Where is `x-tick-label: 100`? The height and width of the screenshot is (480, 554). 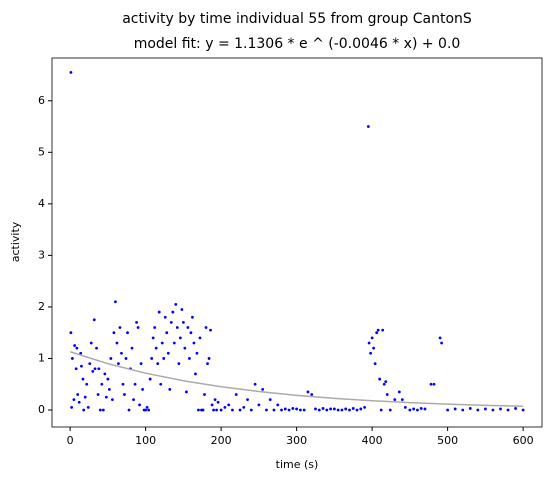 x-tick-label: 100 is located at coordinates (145, 440).